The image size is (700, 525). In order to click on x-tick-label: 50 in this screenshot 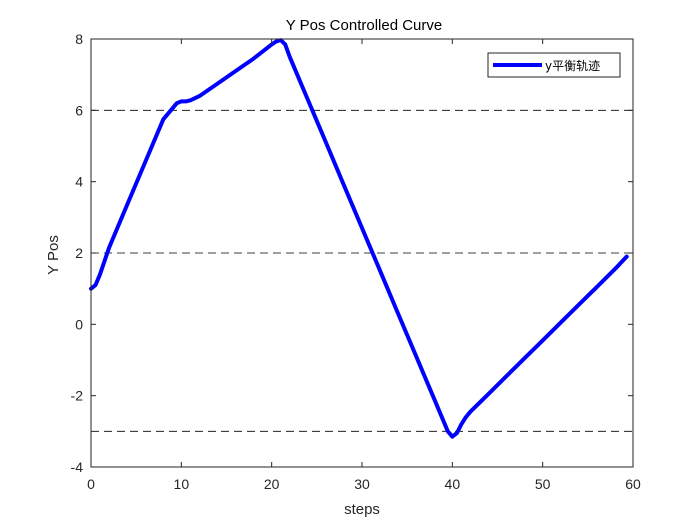, I will do `click(543, 484)`.